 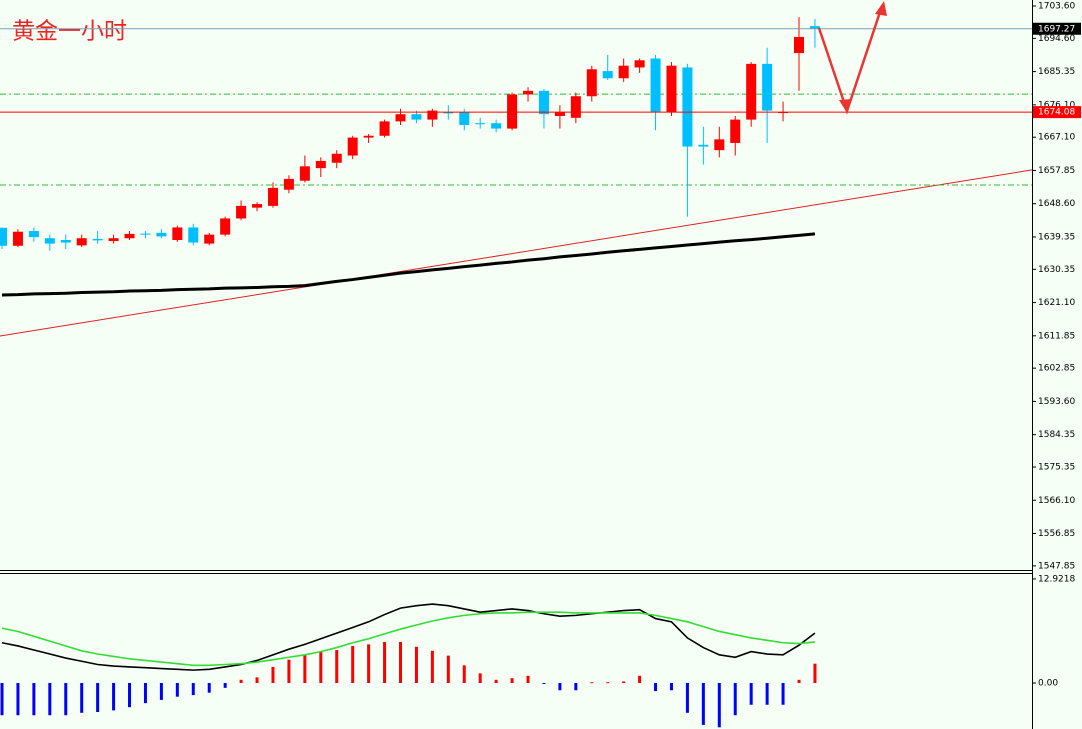 I want to click on y-tick-label: 1611.85, so click(x=1056, y=336).